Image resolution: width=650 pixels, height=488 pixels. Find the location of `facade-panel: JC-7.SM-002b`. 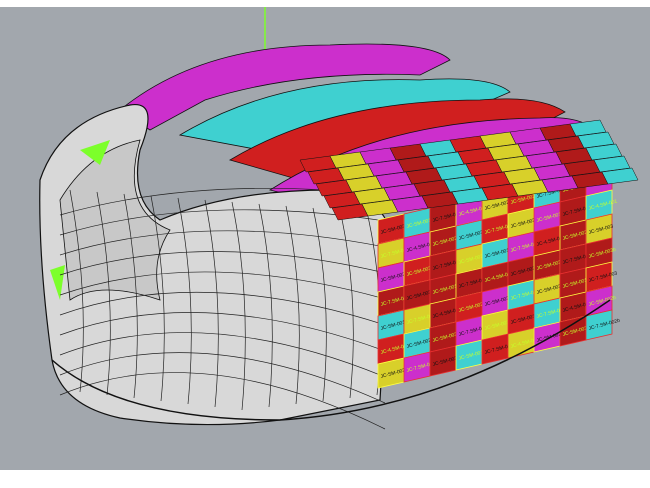

facade-panel: JC-7.SM-002b is located at coordinates (603, 325).